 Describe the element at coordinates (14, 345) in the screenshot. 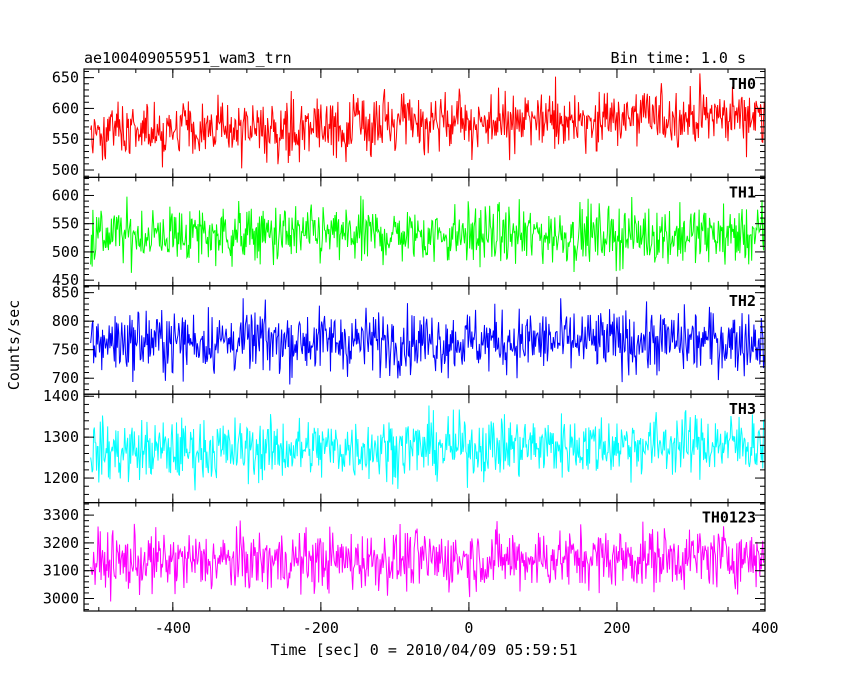

I see `y-axis-label: Counts/sec` at that location.